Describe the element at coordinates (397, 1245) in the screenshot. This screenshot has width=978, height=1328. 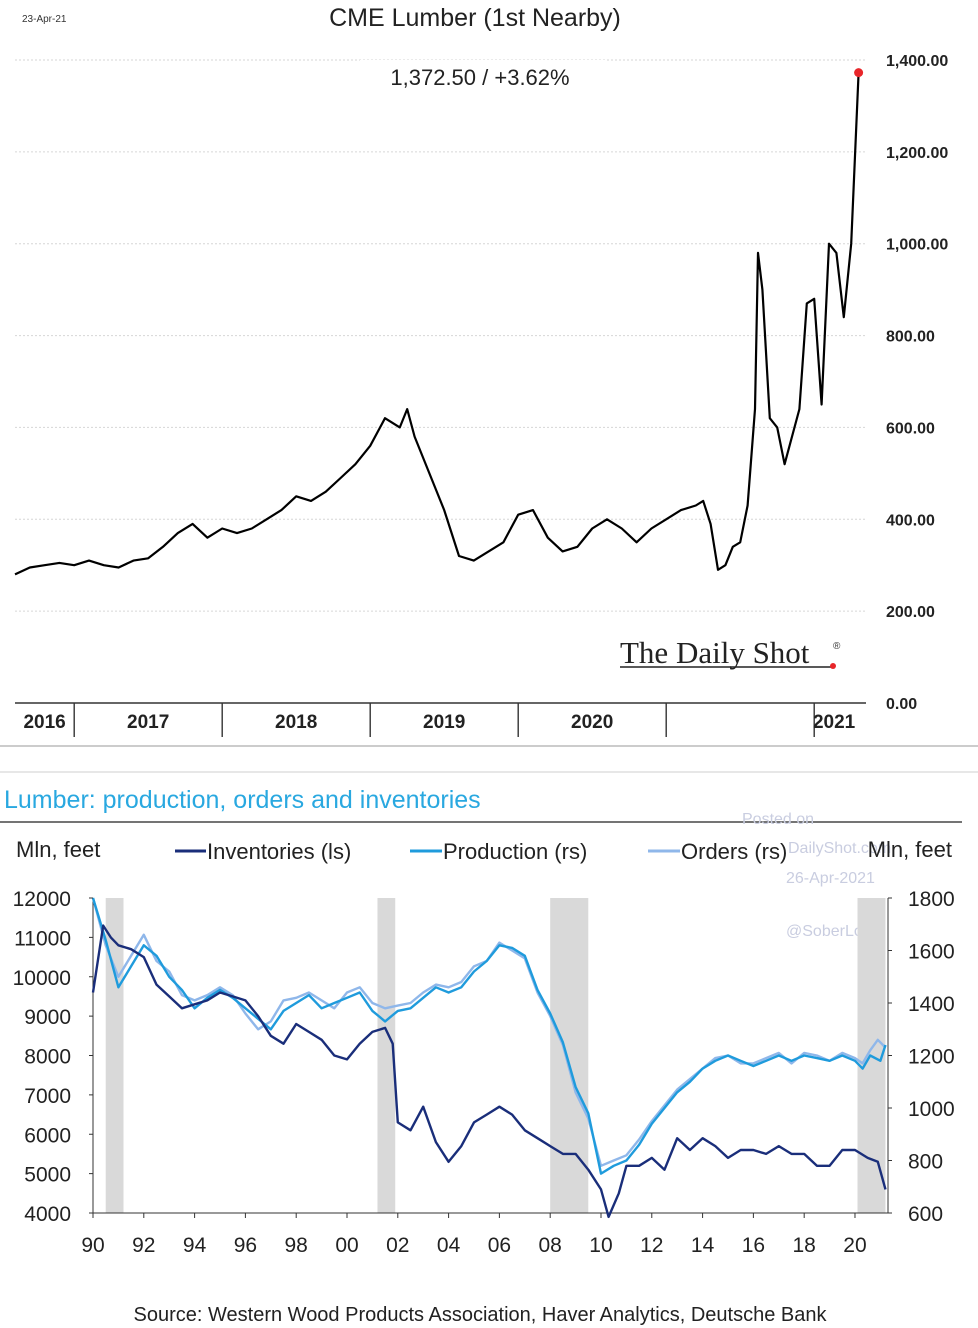
I see `x-tick-label: 02` at that location.